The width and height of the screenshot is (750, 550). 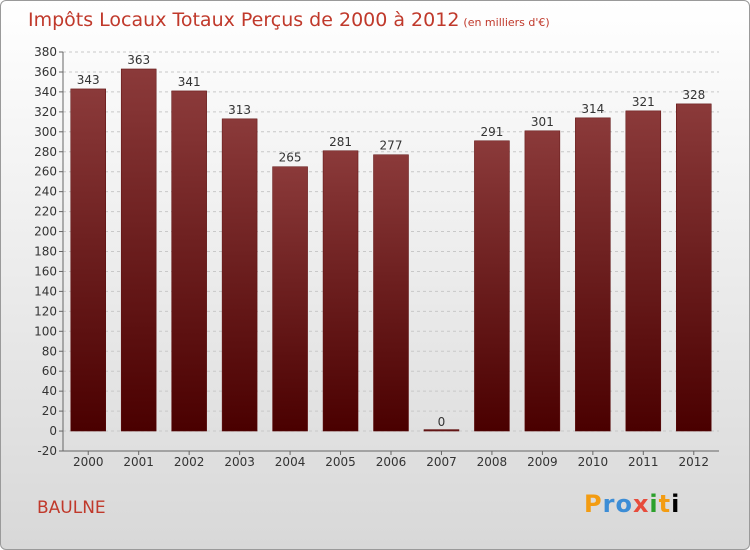 I want to click on bar-value-label: 265, so click(x=290, y=158).